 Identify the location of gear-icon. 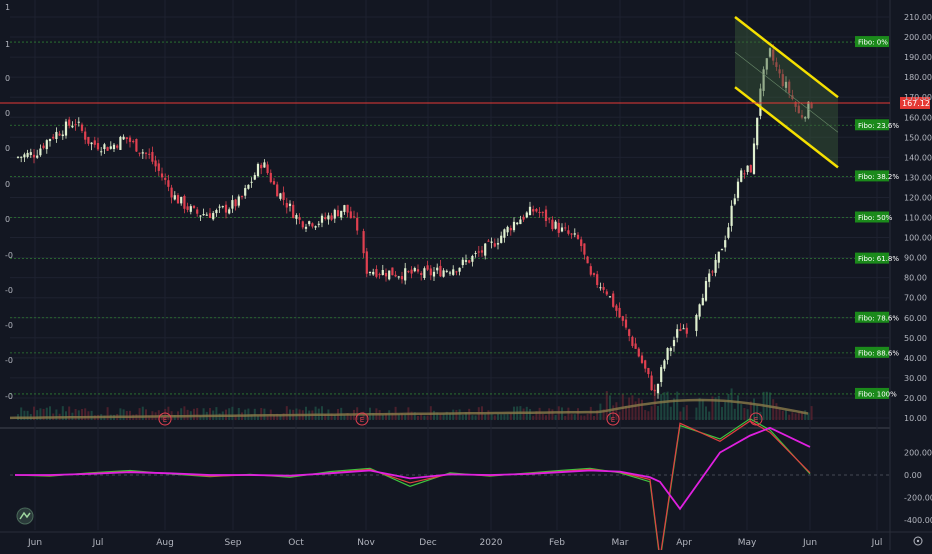
(918, 541).